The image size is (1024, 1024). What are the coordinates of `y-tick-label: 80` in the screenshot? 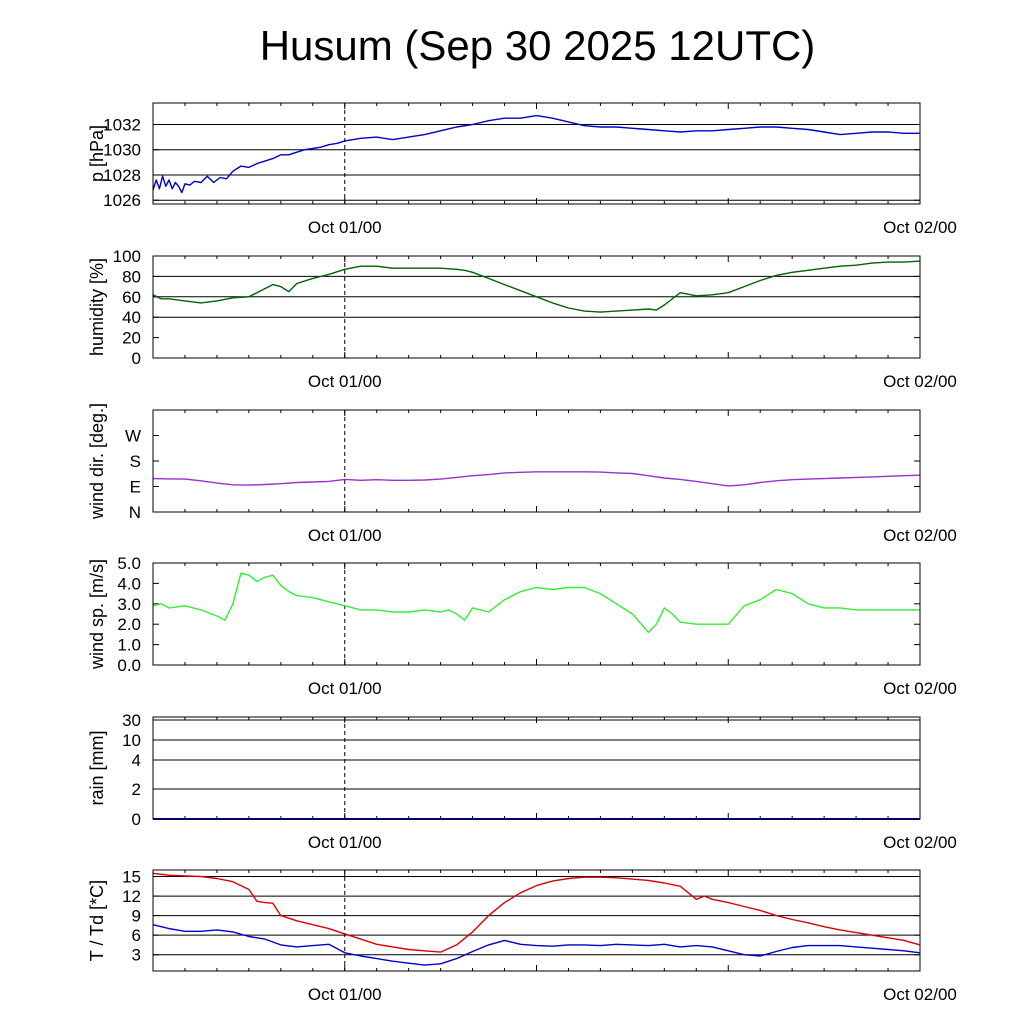 It's located at (131, 276).